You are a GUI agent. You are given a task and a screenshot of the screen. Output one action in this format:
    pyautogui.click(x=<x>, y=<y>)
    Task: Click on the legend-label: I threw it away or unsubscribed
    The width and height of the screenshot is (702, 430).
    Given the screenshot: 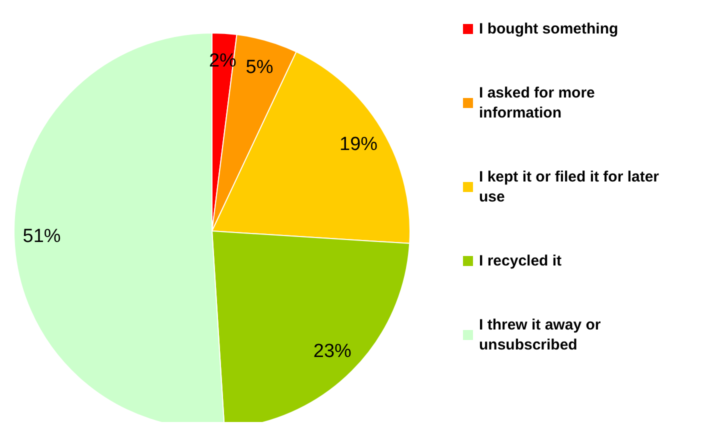 What is the action you would take?
    pyautogui.click(x=542, y=335)
    